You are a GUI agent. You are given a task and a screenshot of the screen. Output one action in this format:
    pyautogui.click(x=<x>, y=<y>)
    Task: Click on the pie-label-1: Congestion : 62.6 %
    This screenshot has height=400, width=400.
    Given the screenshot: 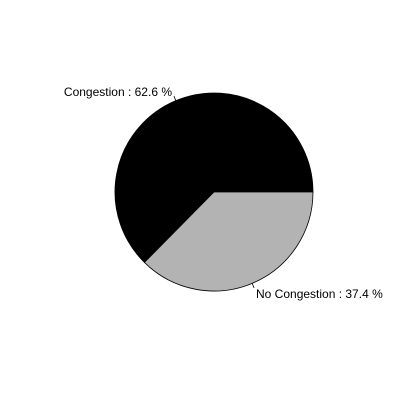 What is the action you would take?
    pyautogui.click(x=118, y=92)
    